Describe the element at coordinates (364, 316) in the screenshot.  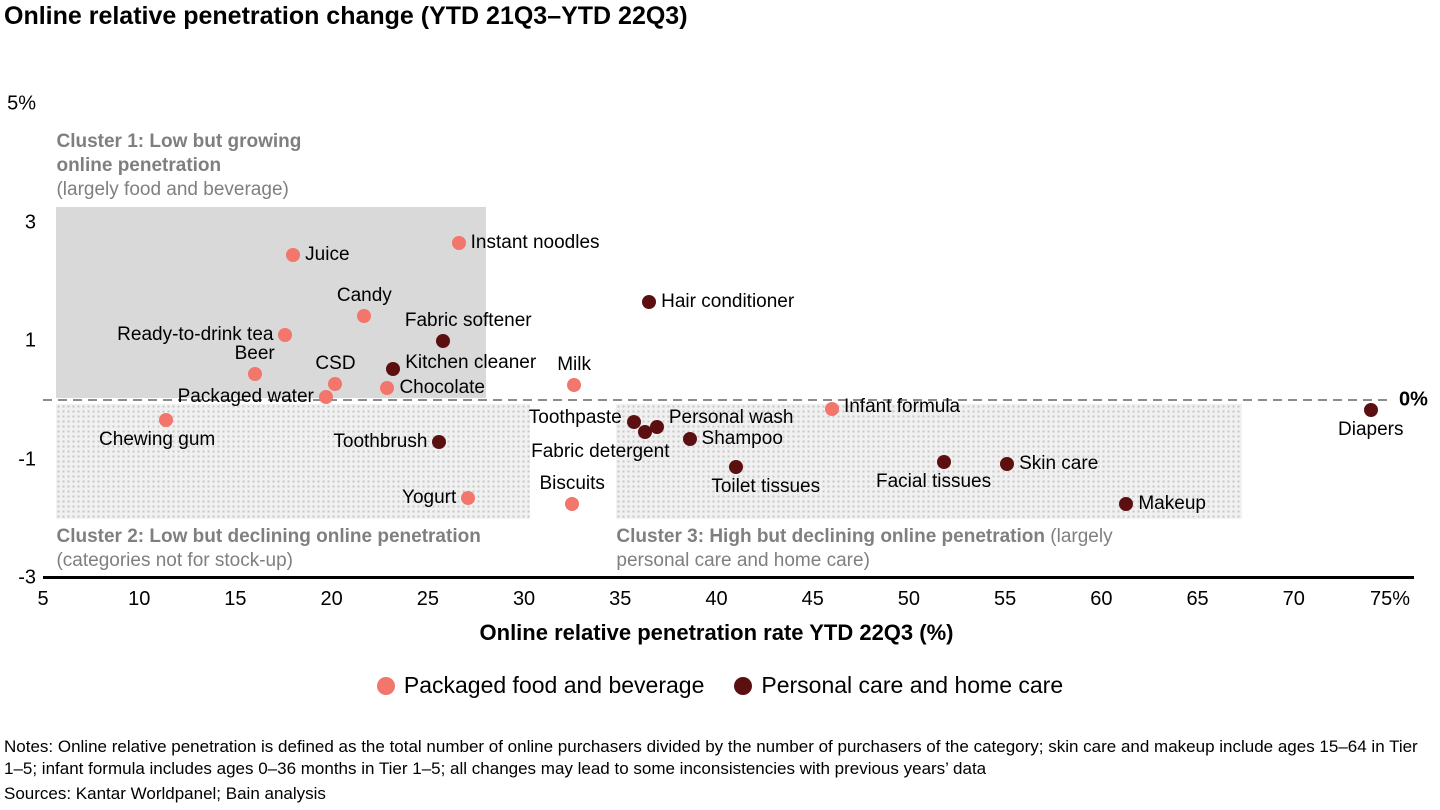
I see `point-candy` at that location.